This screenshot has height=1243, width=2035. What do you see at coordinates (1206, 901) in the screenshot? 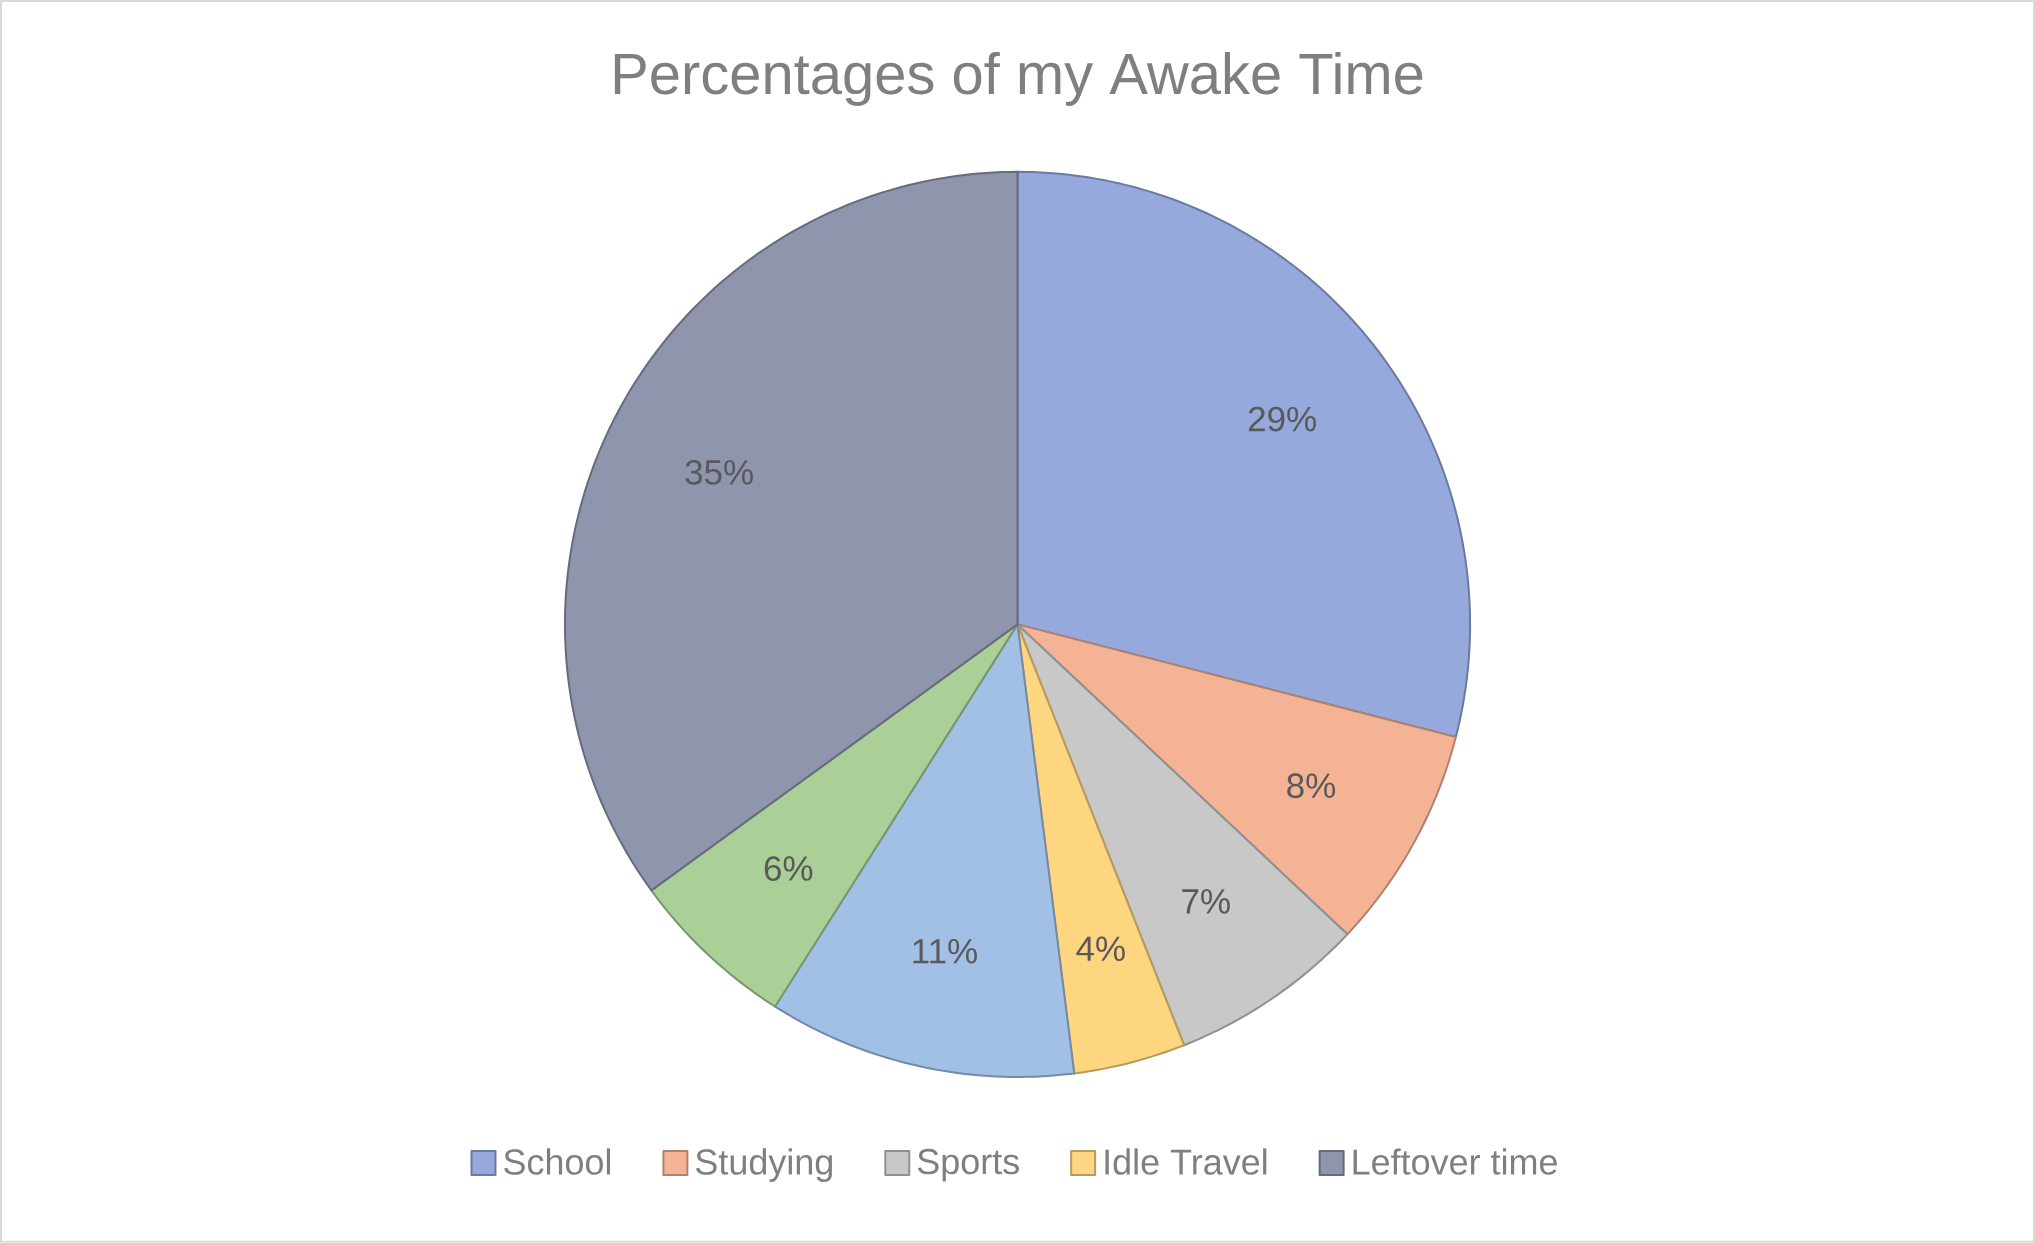
I see `data-label: 7%` at bounding box center [1206, 901].